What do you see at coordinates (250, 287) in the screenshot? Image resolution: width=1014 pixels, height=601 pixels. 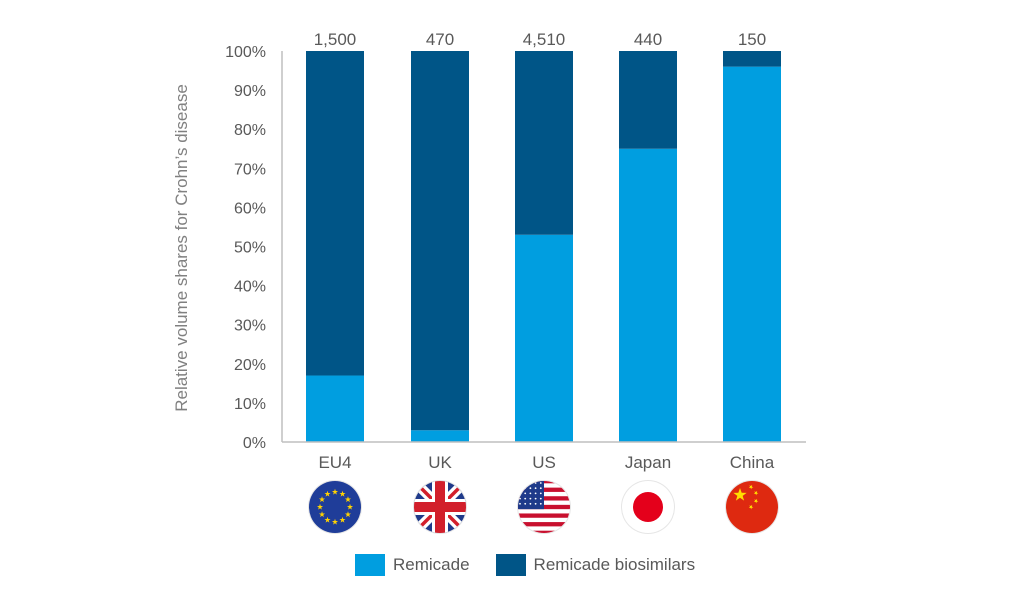 I see `y-tick-label: 40%` at bounding box center [250, 287].